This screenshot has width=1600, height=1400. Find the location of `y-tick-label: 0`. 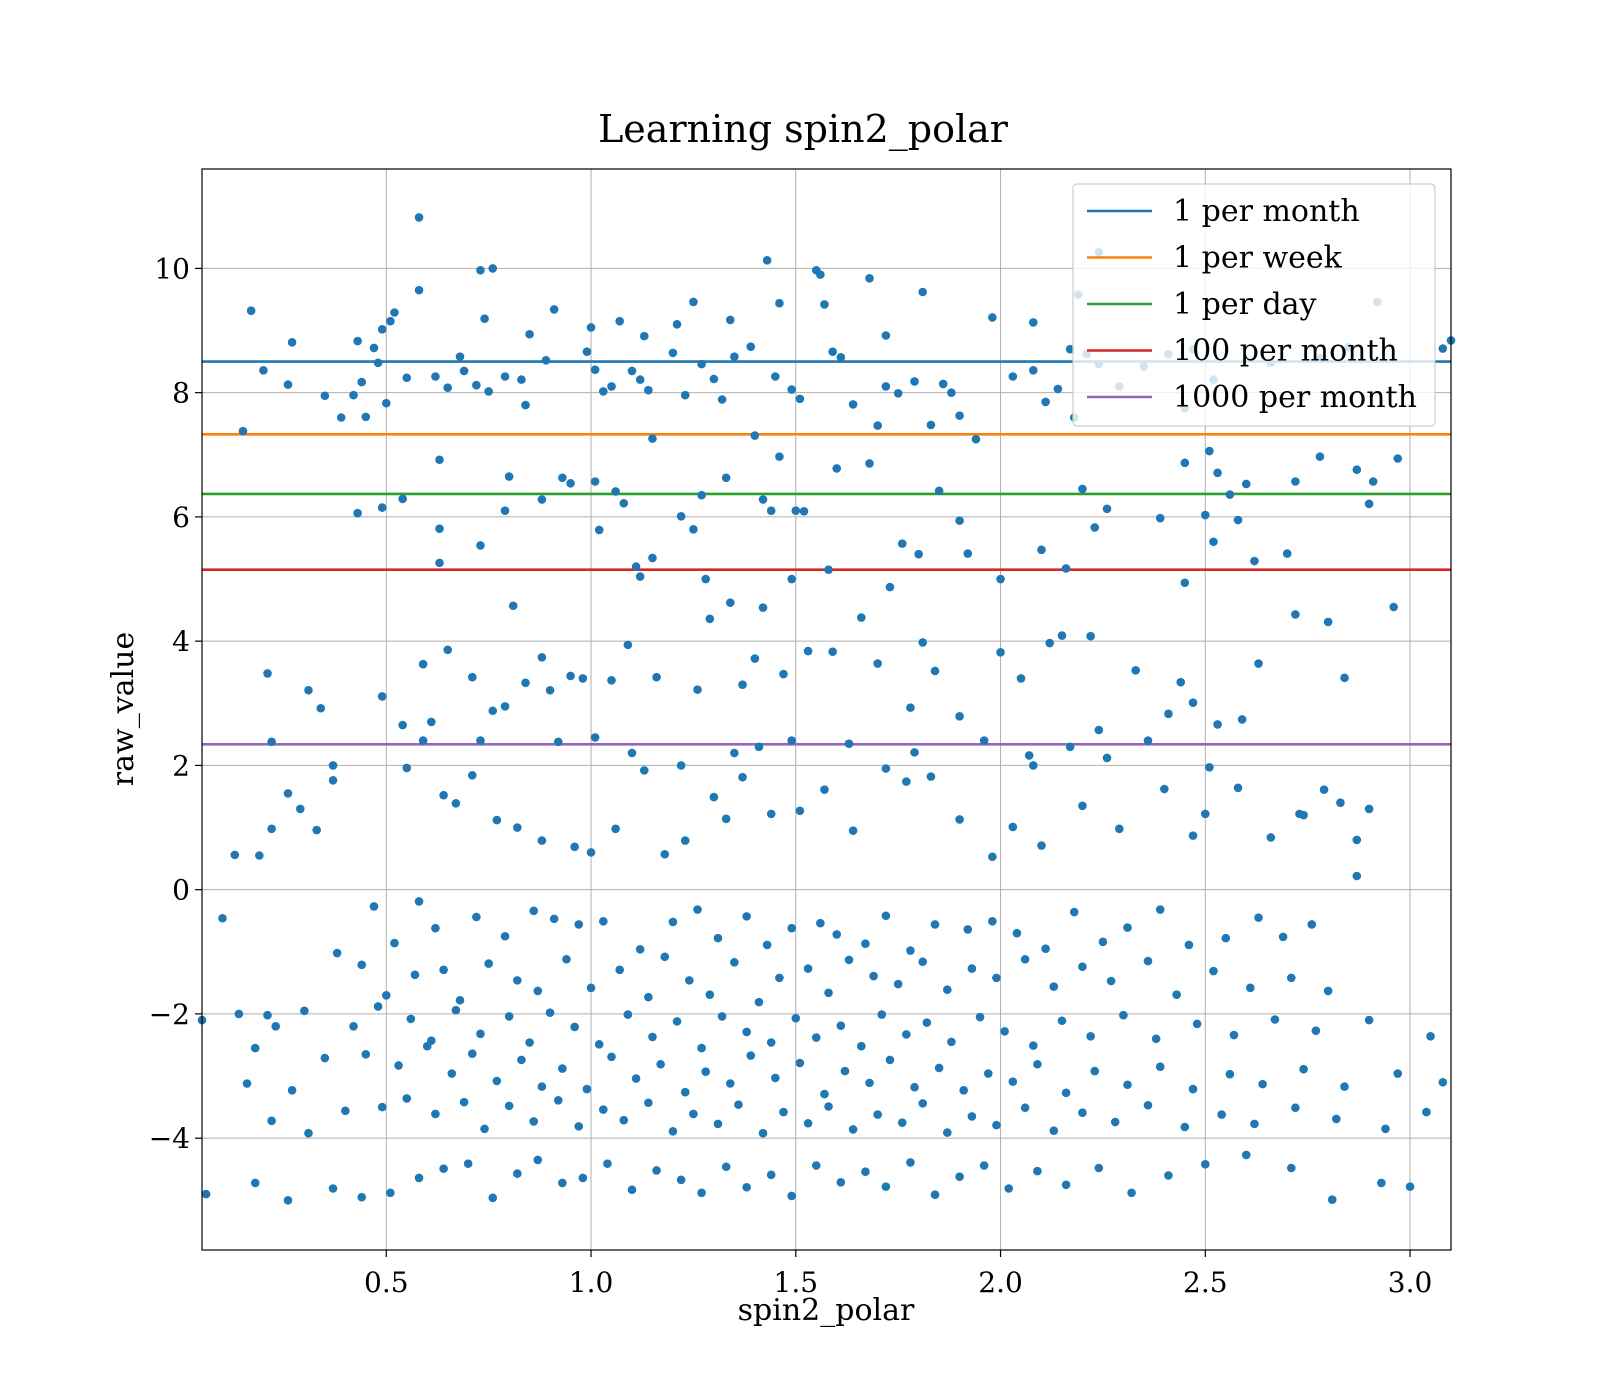

y-tick-label: 0 is located at coordinates (181, 890).